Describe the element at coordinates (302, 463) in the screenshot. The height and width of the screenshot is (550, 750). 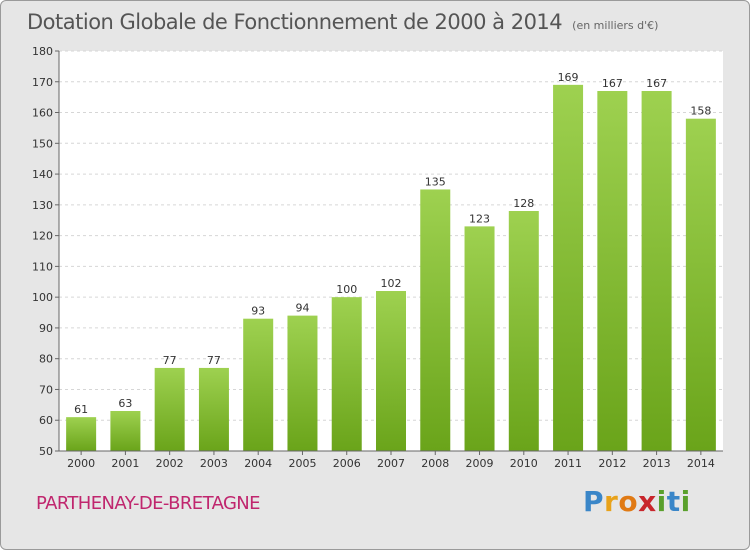
I see `x-tick-label: 2005` at that location.